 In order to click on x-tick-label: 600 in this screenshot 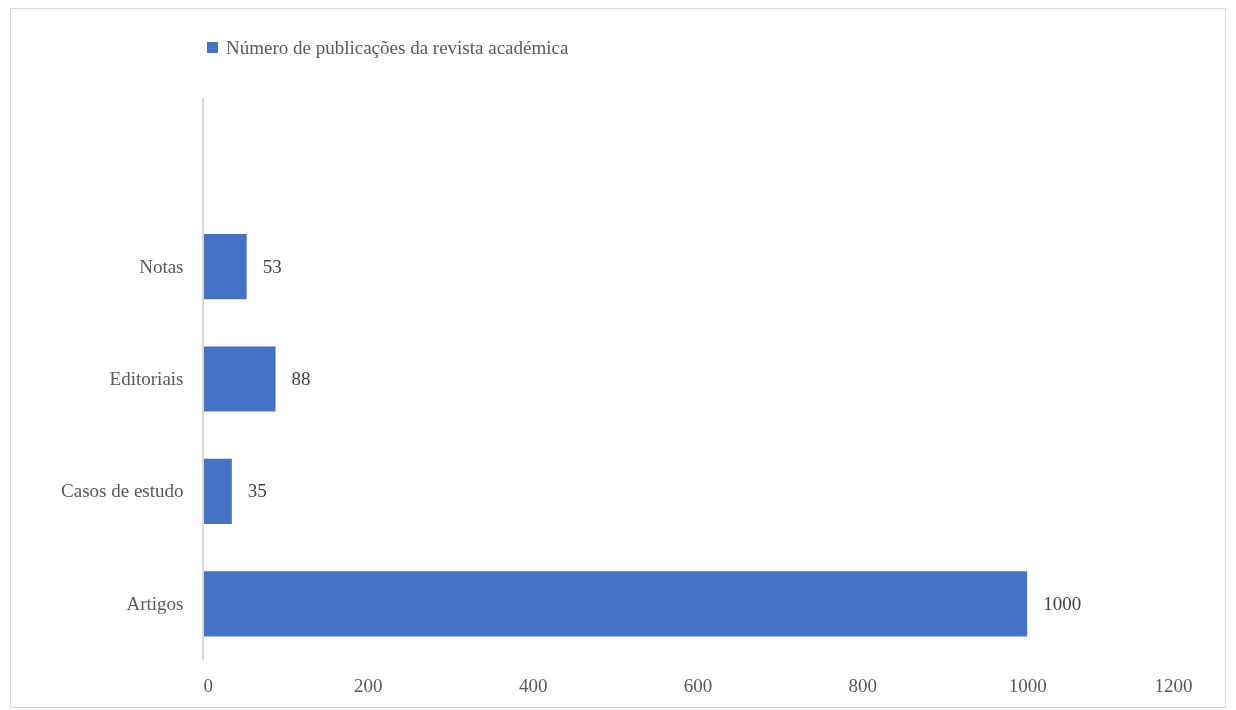, I will do `click(698, 685)`.